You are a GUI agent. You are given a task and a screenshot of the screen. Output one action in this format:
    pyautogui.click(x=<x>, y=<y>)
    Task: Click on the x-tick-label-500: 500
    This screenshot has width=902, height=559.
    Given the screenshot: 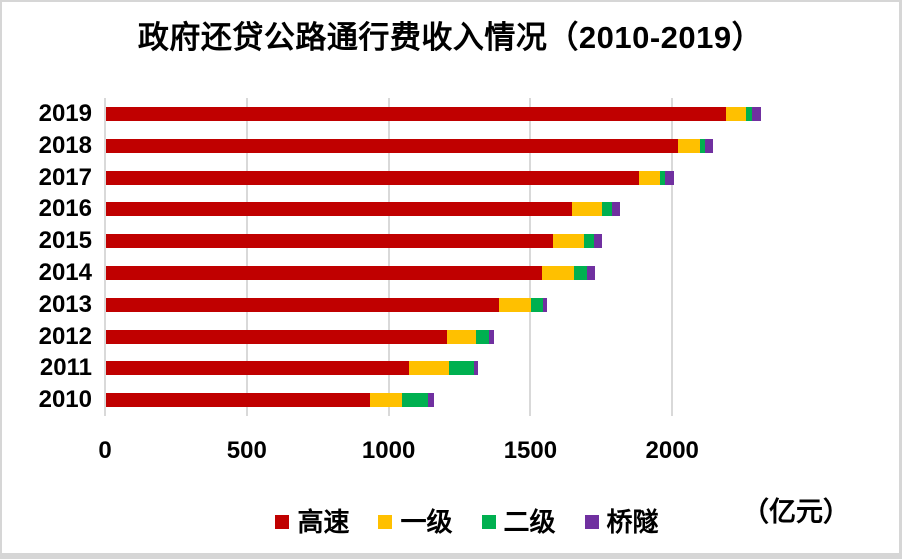 What is the action you would take?
    pyautogui.click(x=246, y=450)
    